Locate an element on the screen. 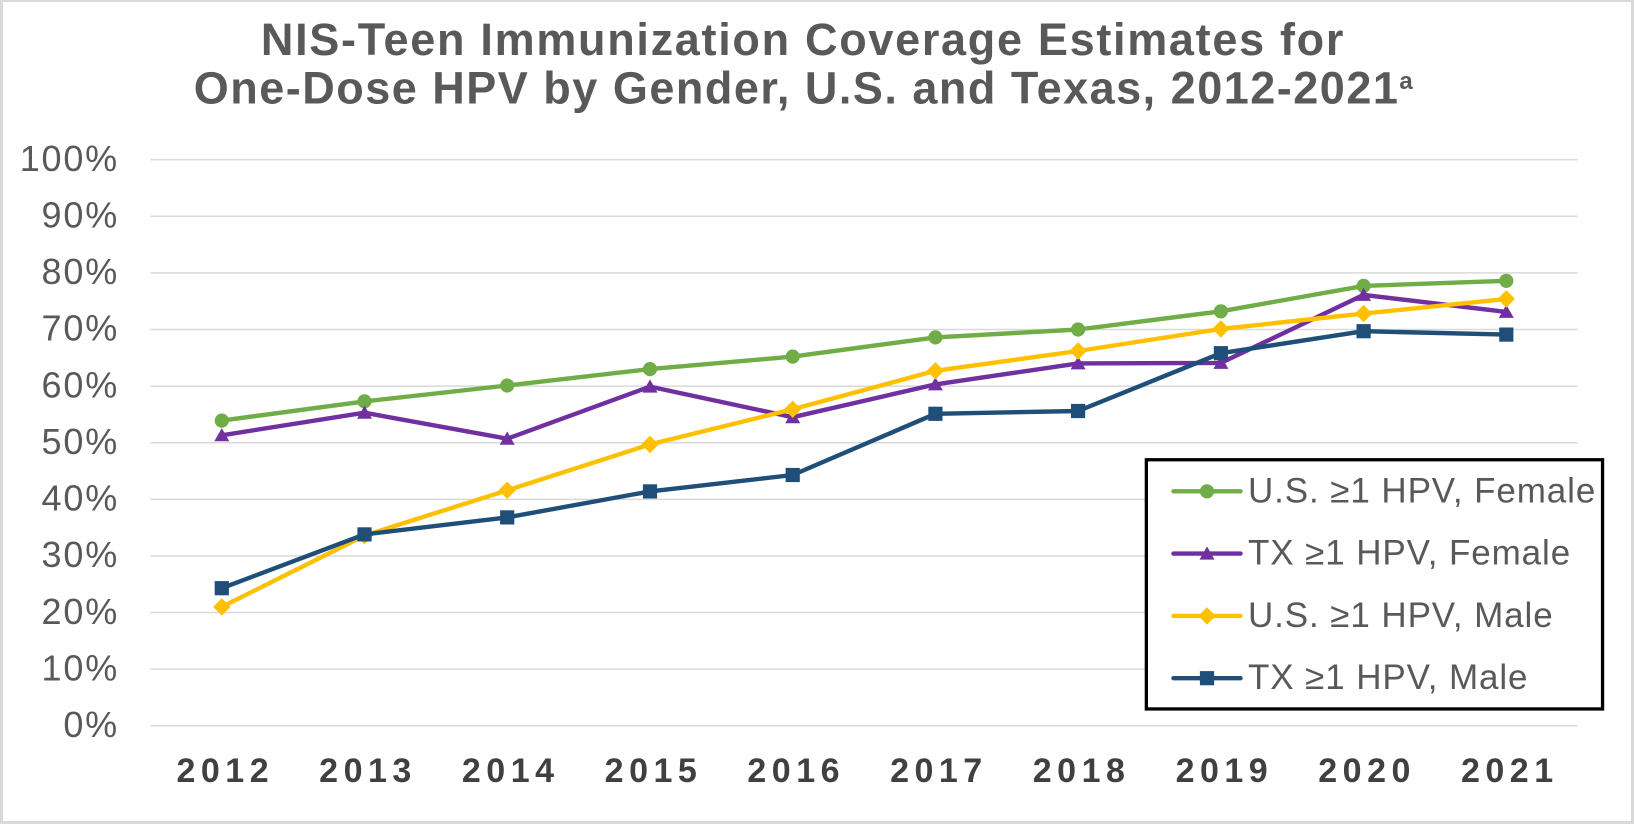  svg-text: U.S. ≥1 HPV, Male is located at coordinates (1401, 615).